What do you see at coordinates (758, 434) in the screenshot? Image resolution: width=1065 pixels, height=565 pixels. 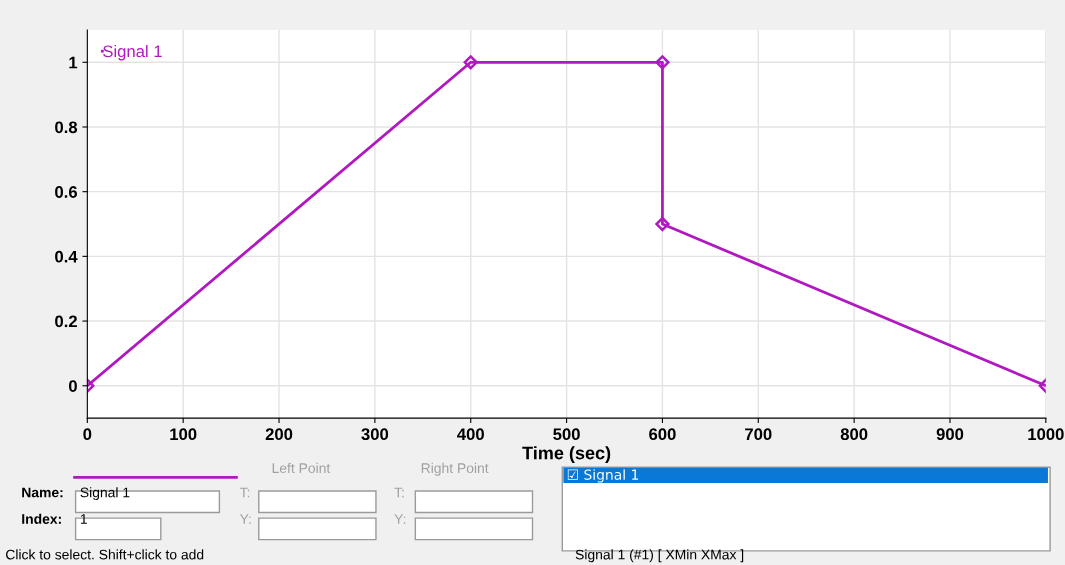 I see `x-tick-label: 700` at bounding box center [758, 434].